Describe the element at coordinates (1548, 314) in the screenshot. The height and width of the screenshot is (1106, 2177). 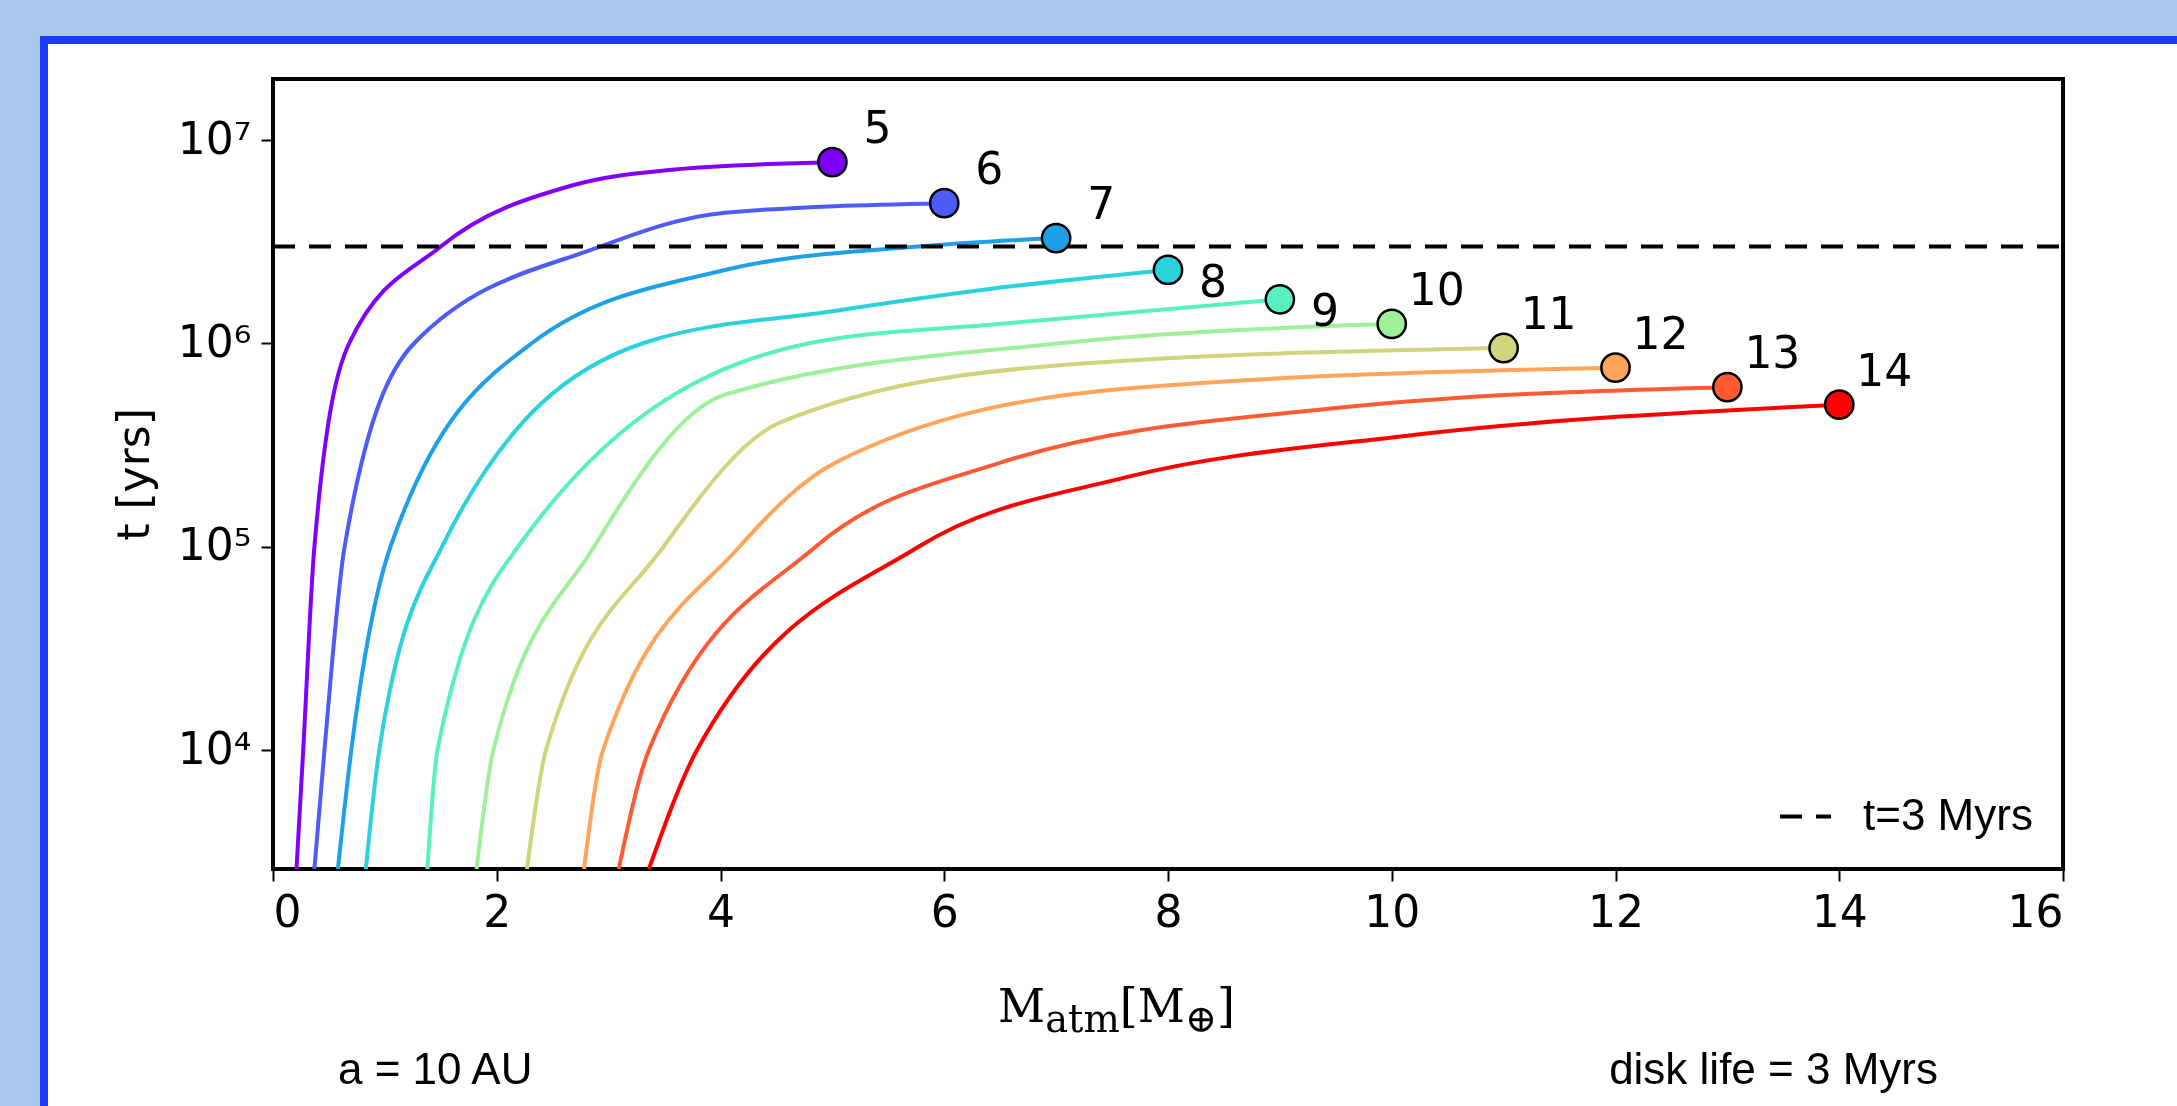
I see `series-label: 11` at that location.